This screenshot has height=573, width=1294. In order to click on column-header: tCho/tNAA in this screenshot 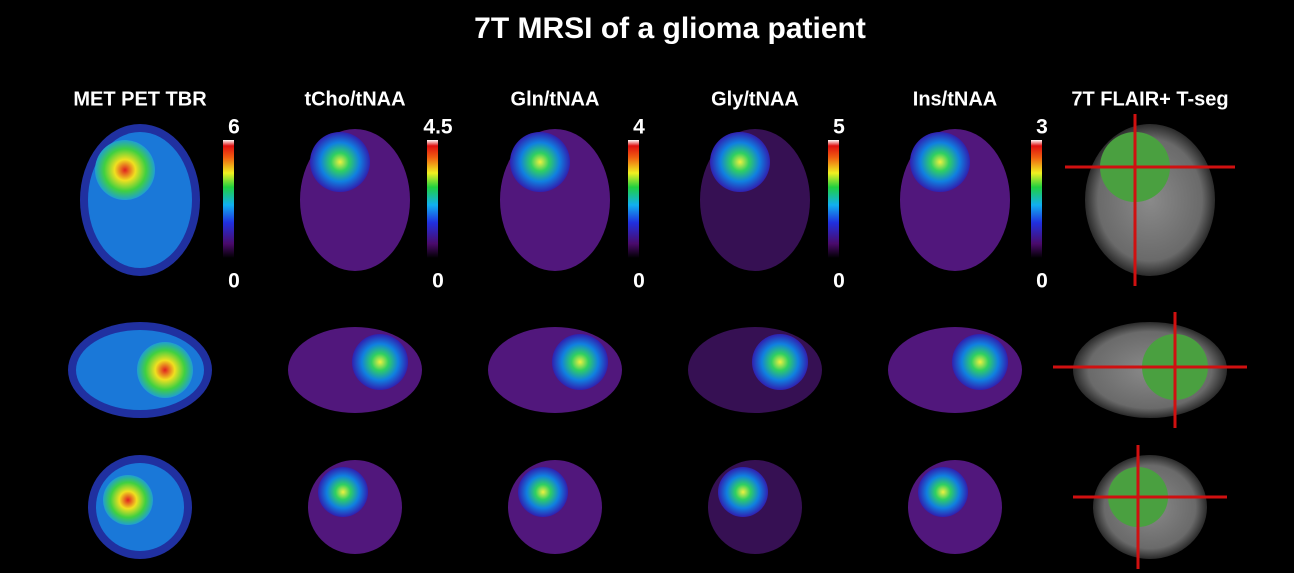, I will do `click(354, 99)`.